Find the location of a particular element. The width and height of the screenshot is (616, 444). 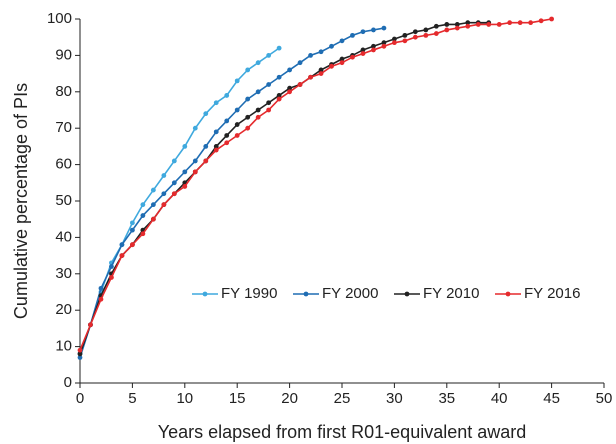

x-tick-label: 10 is located at coordinates (184, 398).